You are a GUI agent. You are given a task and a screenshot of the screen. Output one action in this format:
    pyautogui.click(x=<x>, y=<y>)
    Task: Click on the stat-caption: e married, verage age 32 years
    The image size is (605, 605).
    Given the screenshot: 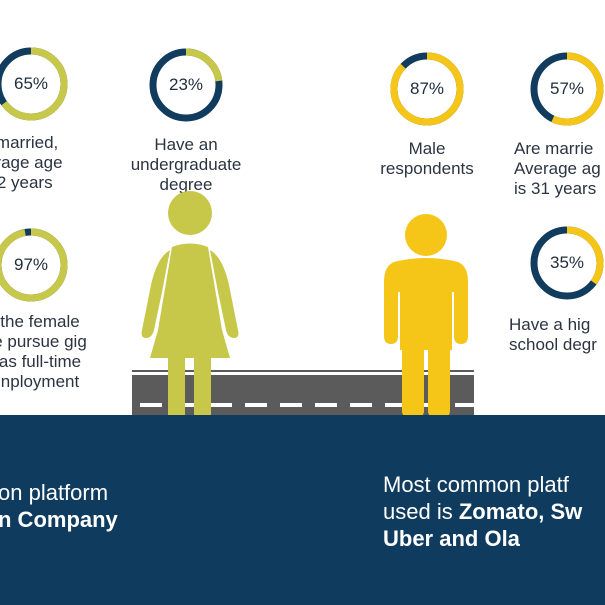 What is the action you would take?
    pyautogui.click(x=31, y=162)
    